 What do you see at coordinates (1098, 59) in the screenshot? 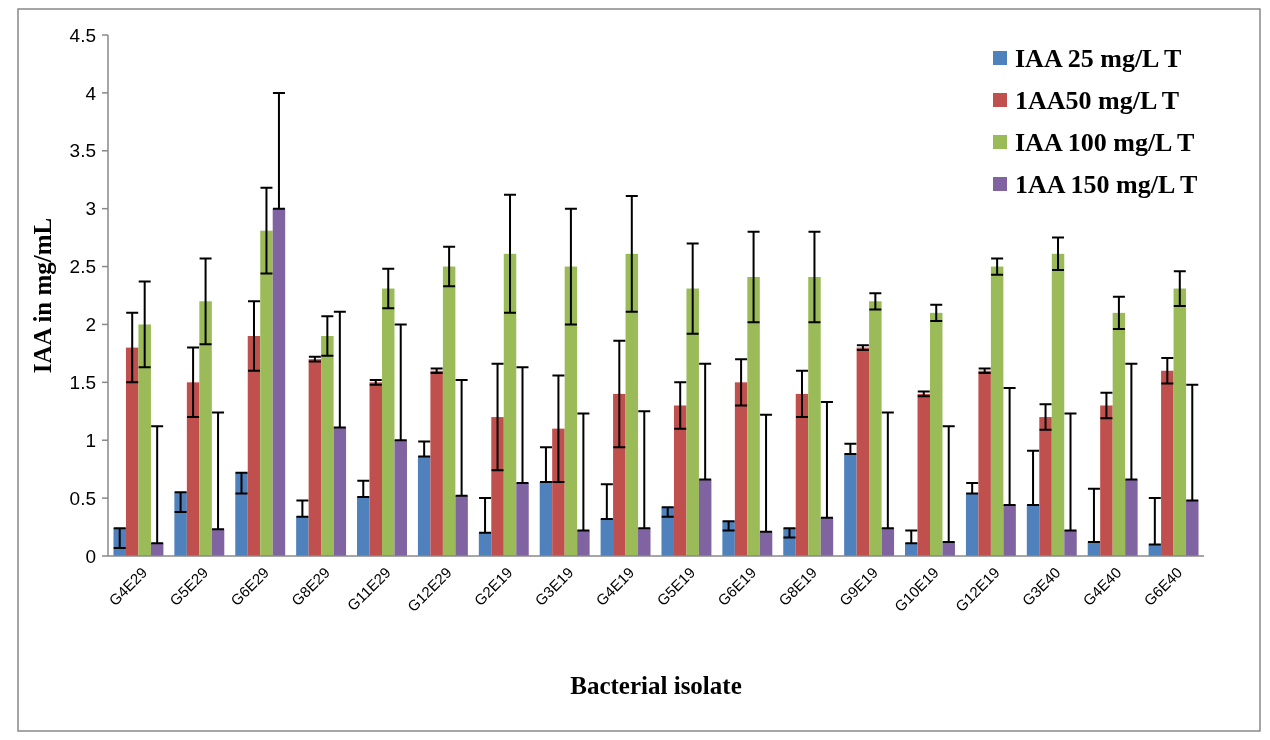
I see `legend-label: IAA 25 mg/L T` at bounding box center [1098, 59].